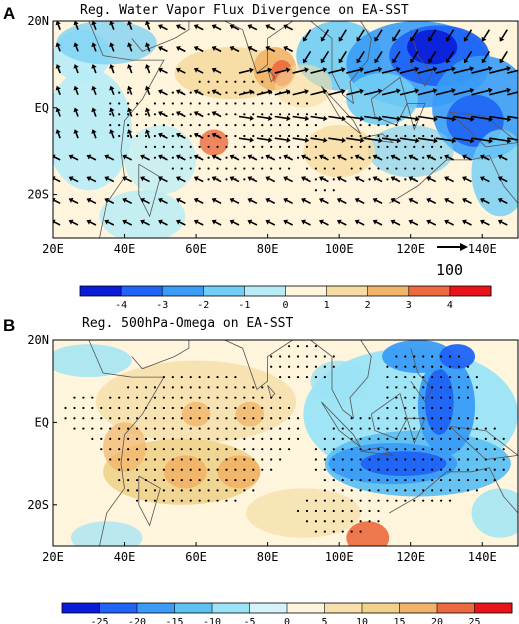 This screenshot has width=519, height=624. Describe the element at coordinates (450, 305) in the screenshot. I see `colorbar-label: 4` at that location.